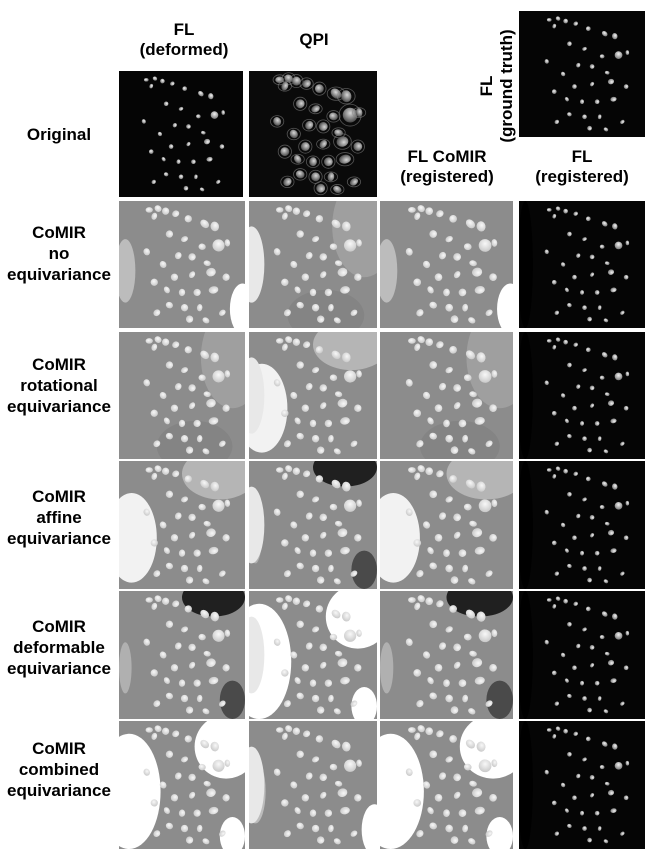 The height and width of the screenshot is (851, 649). What do you see at coordinates (182, 395) in the screenshot?
I see `image-rotational-equivariance-fl-comir` at bounding box center [182, 395].